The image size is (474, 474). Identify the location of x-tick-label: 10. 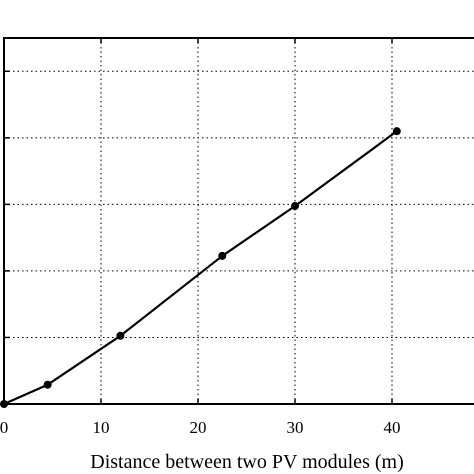
(101, 427).